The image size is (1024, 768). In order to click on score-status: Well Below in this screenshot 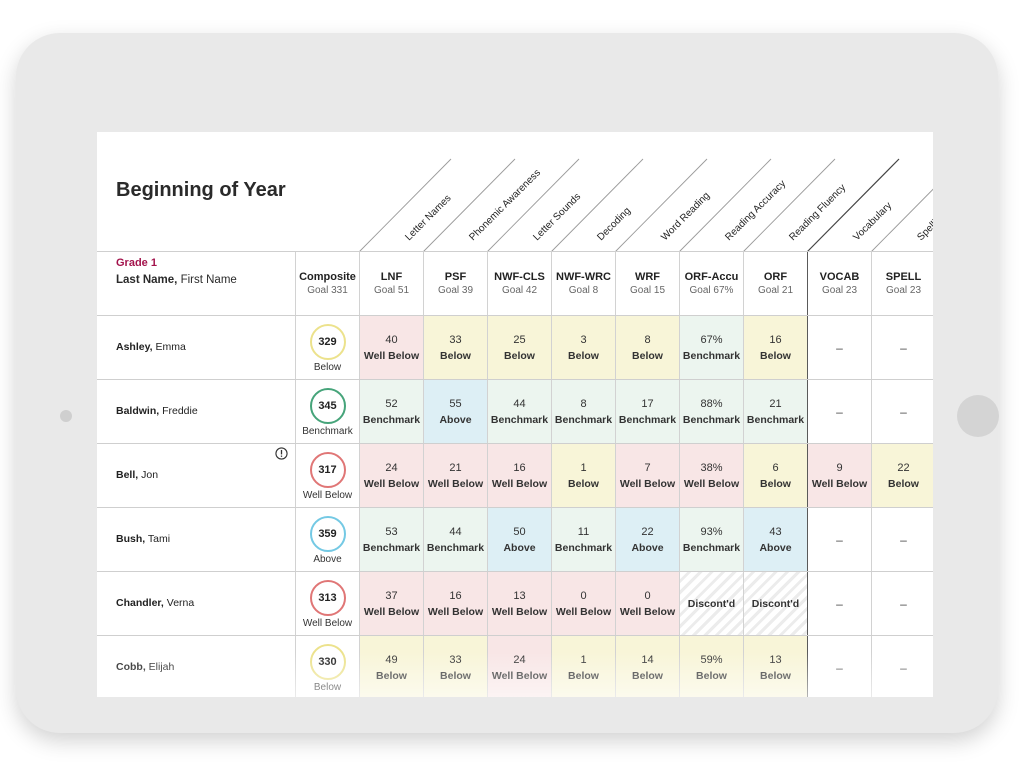, I will do `click(839, 484)`.